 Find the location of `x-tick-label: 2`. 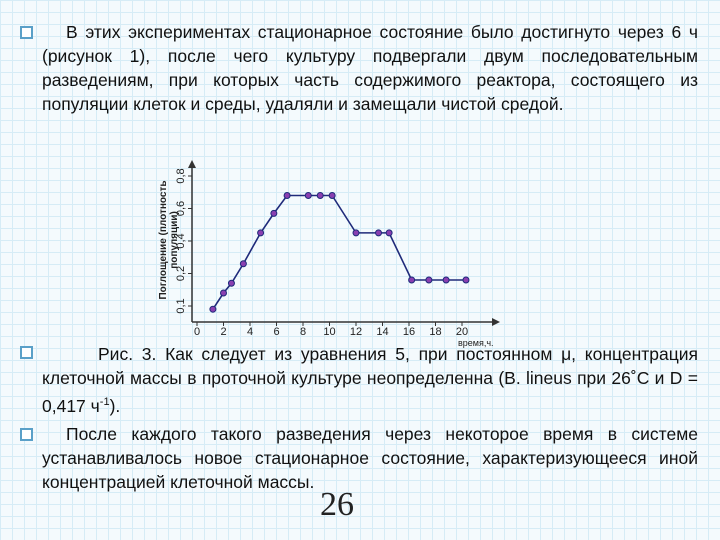

x-tick-label: 2 is located at coordinates (223, 332).